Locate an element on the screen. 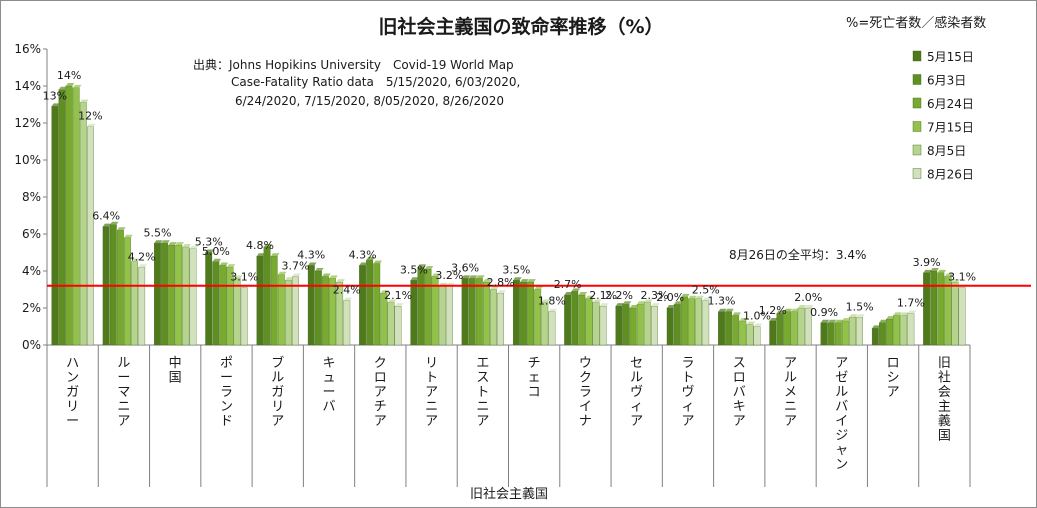  data-label: 1.8% is located at coordinates (552, 301).